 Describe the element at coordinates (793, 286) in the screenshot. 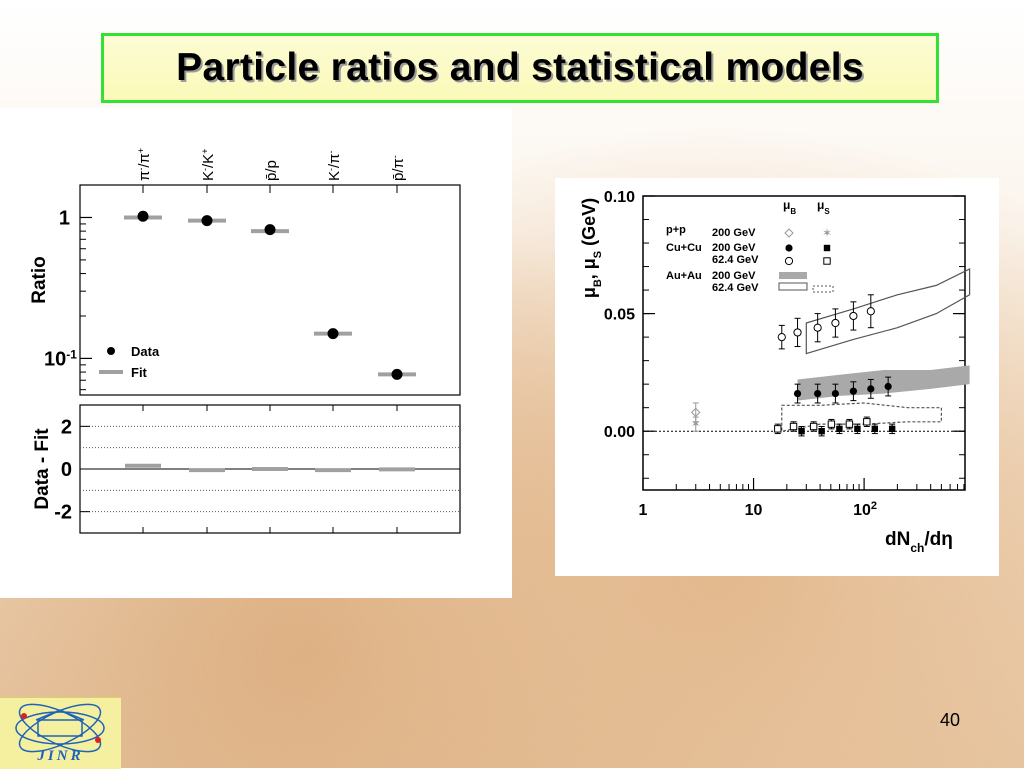

I see `legend-auau62-band` at that location.